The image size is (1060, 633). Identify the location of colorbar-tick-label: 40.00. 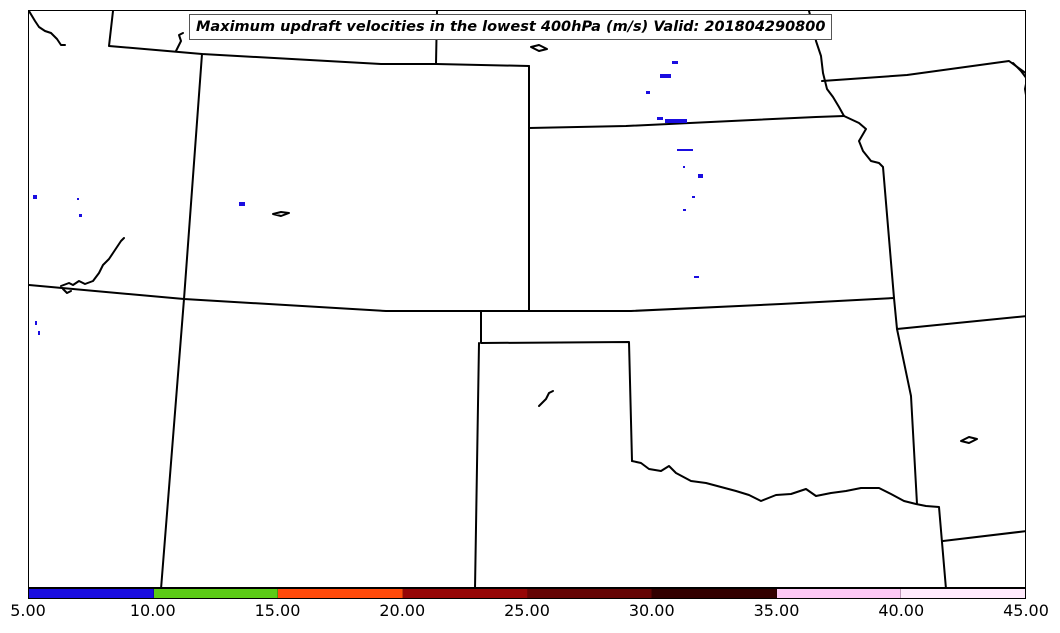
(901, 610).